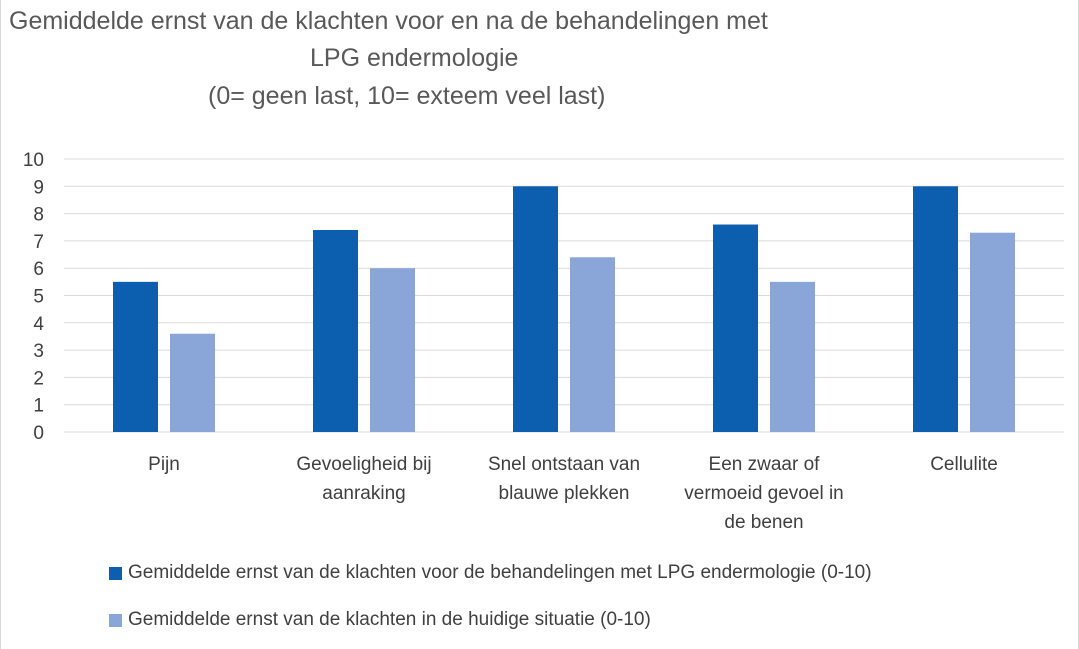 Image resolution: width=1079 pixels, height=649 pixels. I want to click on bar-s1-c4, so click(992, 332).